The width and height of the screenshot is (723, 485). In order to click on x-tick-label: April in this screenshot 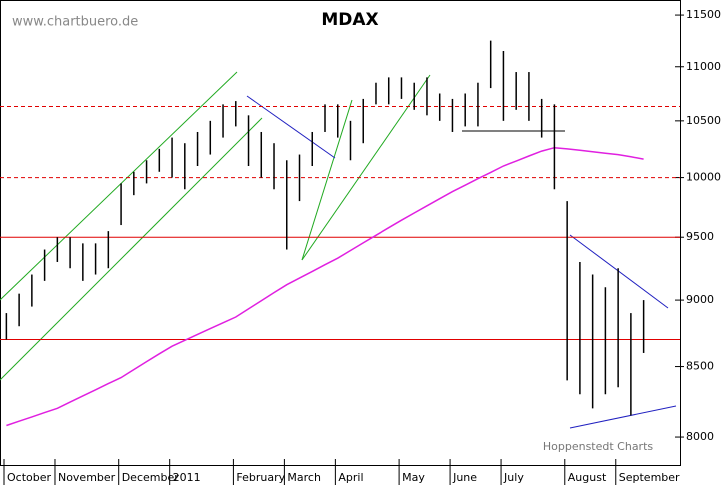, I will do `click(350, 477)`.